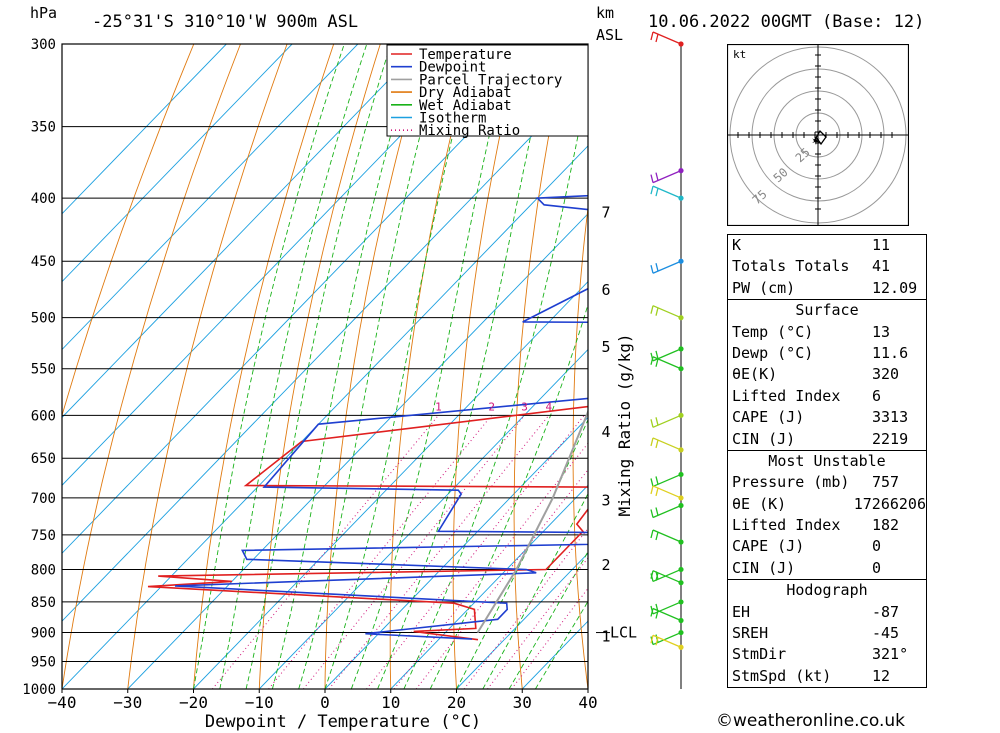 This screenshot has height=733, width=1000. Describe the element at coordinates (791, 266) in the screenshot. I see `index-label: Totals Totals` at that location.